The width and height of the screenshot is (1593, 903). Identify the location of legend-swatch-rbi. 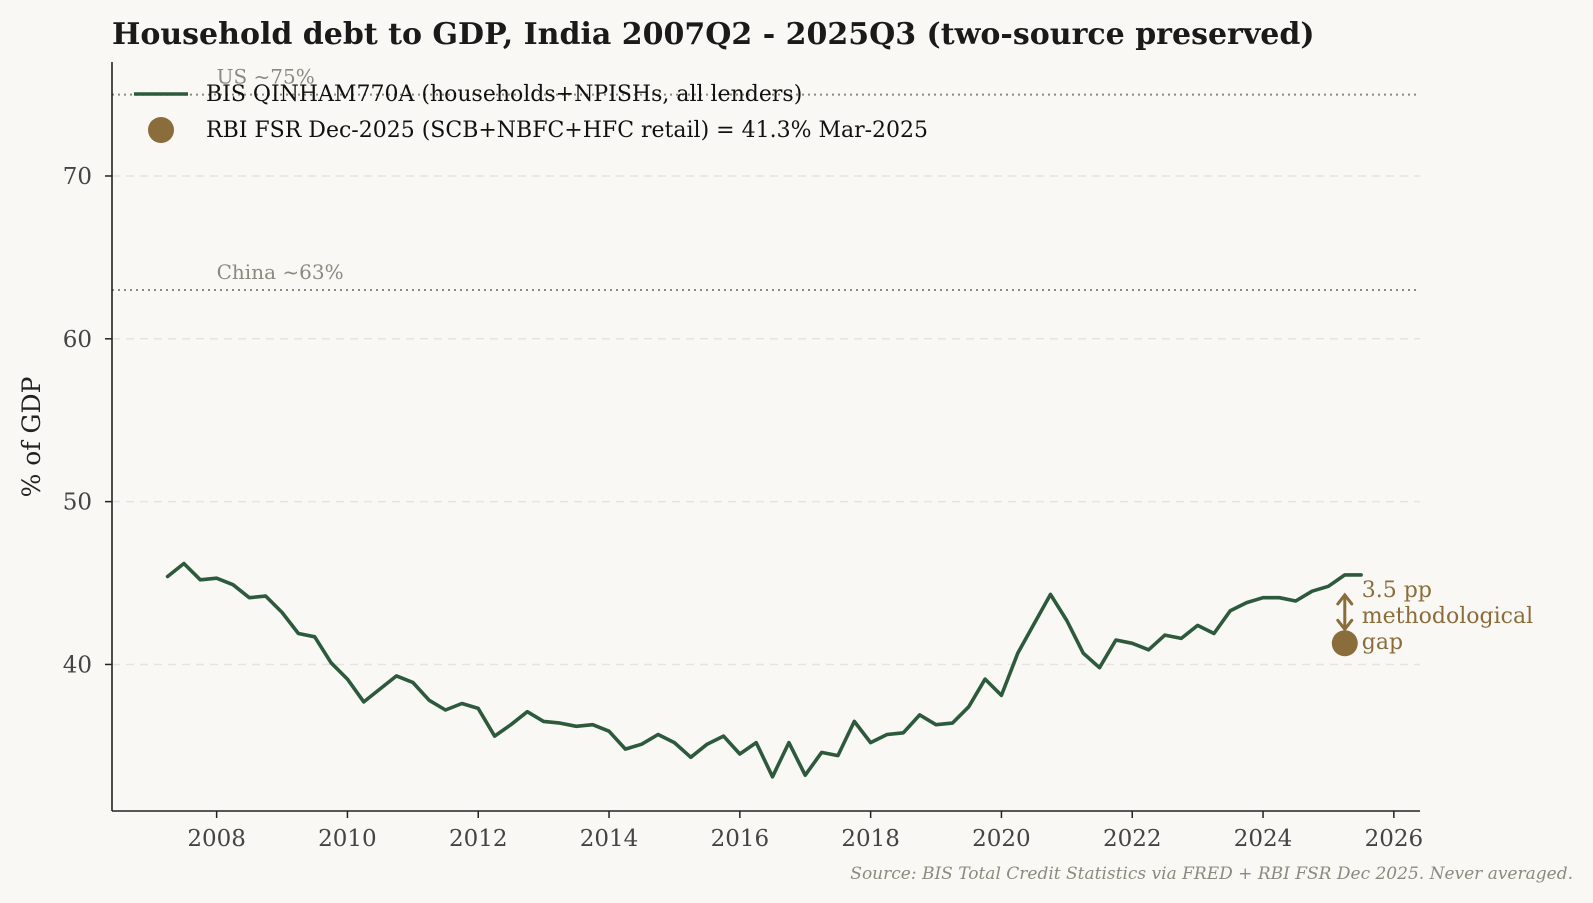
(161, 130).